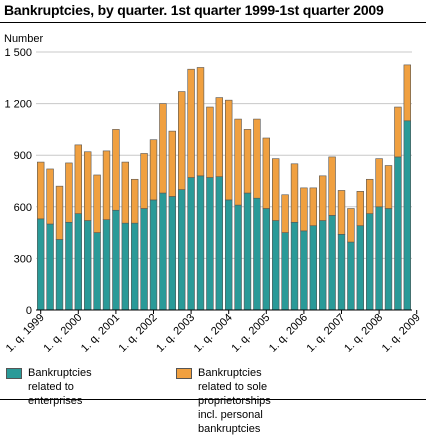 This screenshot has width=426, height=436. I want to click on legend-label-enterprises: Bankruptcies related to enterprises, so click(60, 387).